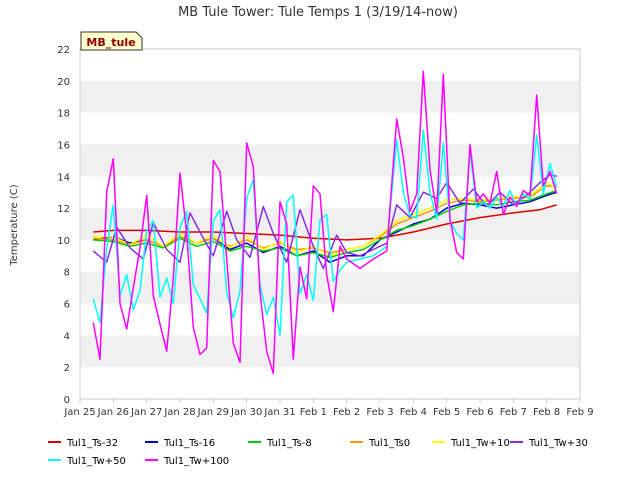  Describe the element at coordinates (67, 368) in the screenshot. I see `y-tick-label: 2` at that location.